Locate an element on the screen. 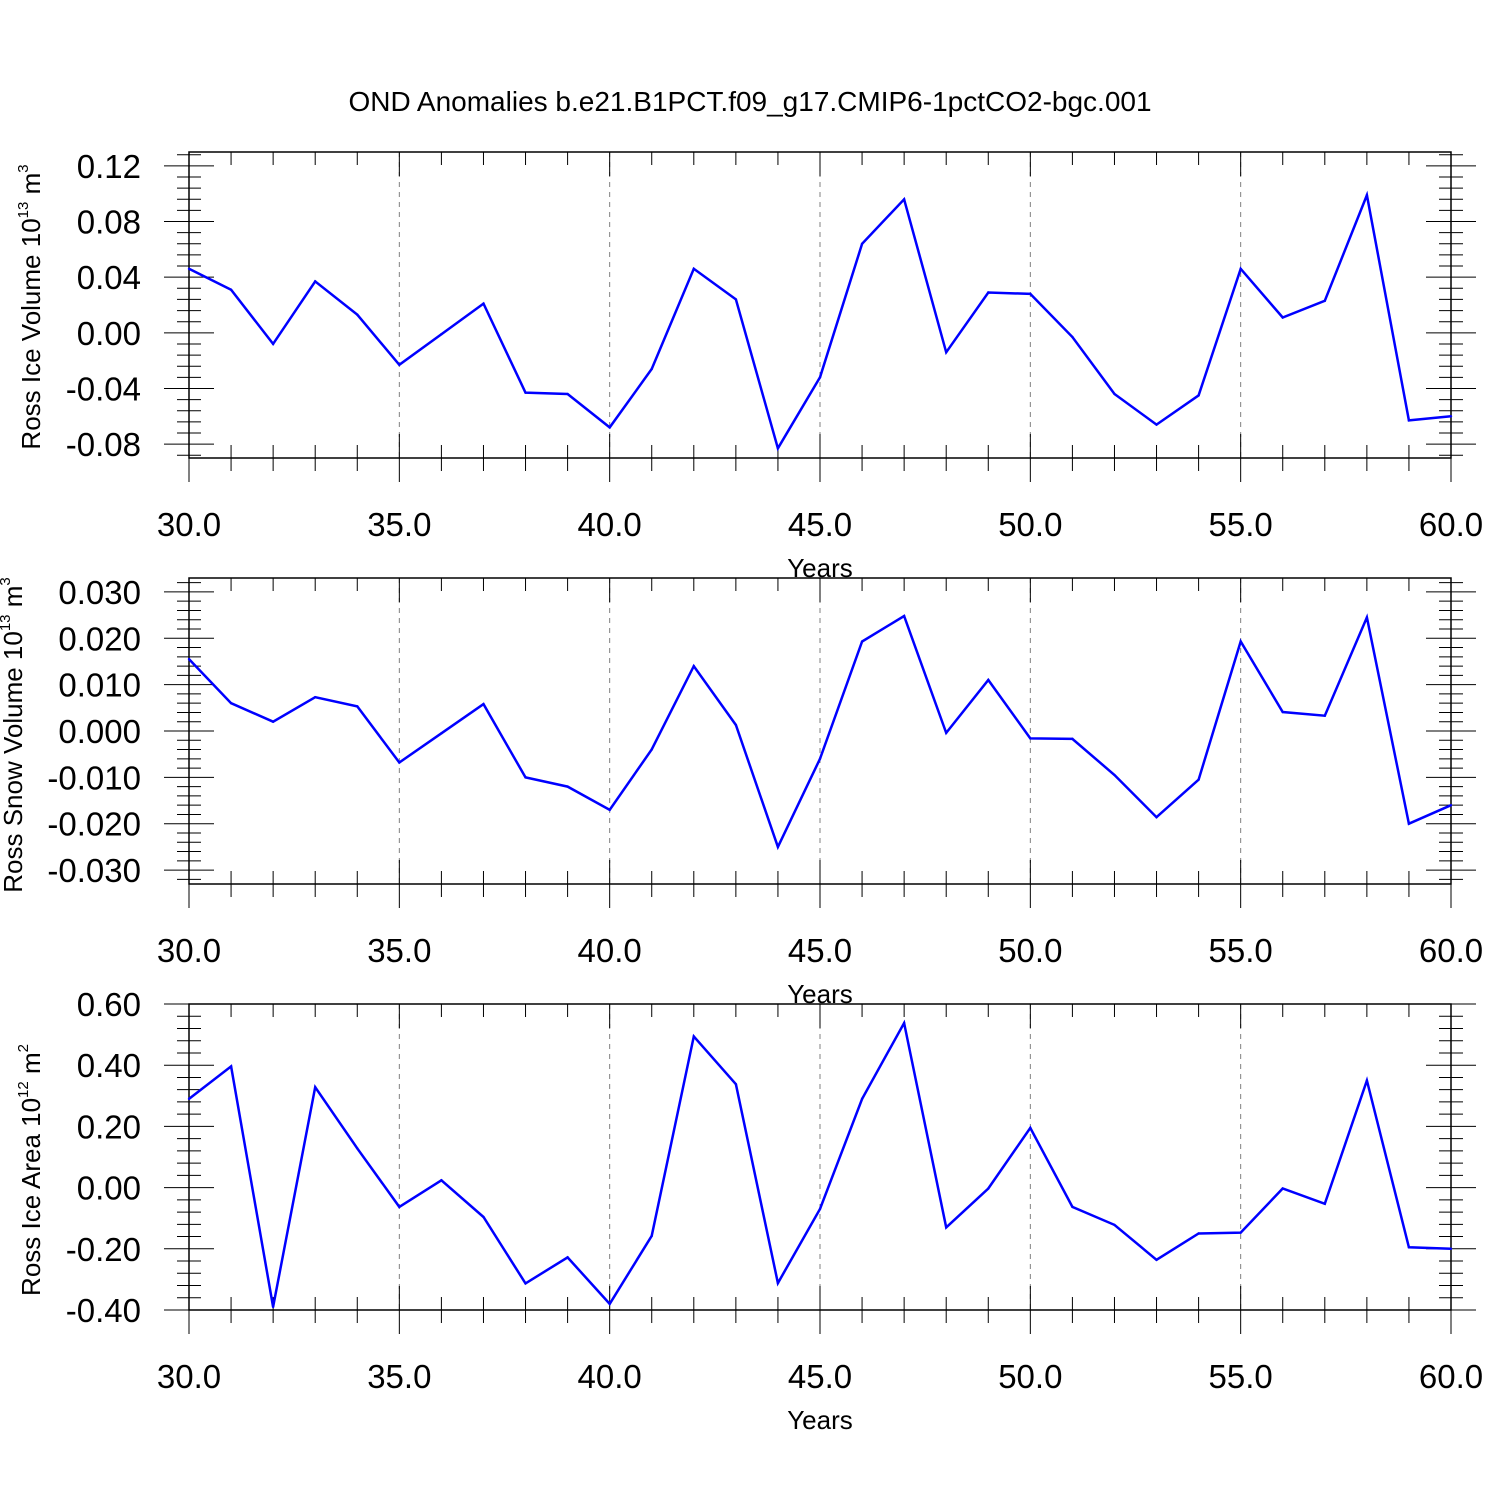 The image size is (1500, 1500). y-tick-label: 0.12 is located at coordinates (109, 166).